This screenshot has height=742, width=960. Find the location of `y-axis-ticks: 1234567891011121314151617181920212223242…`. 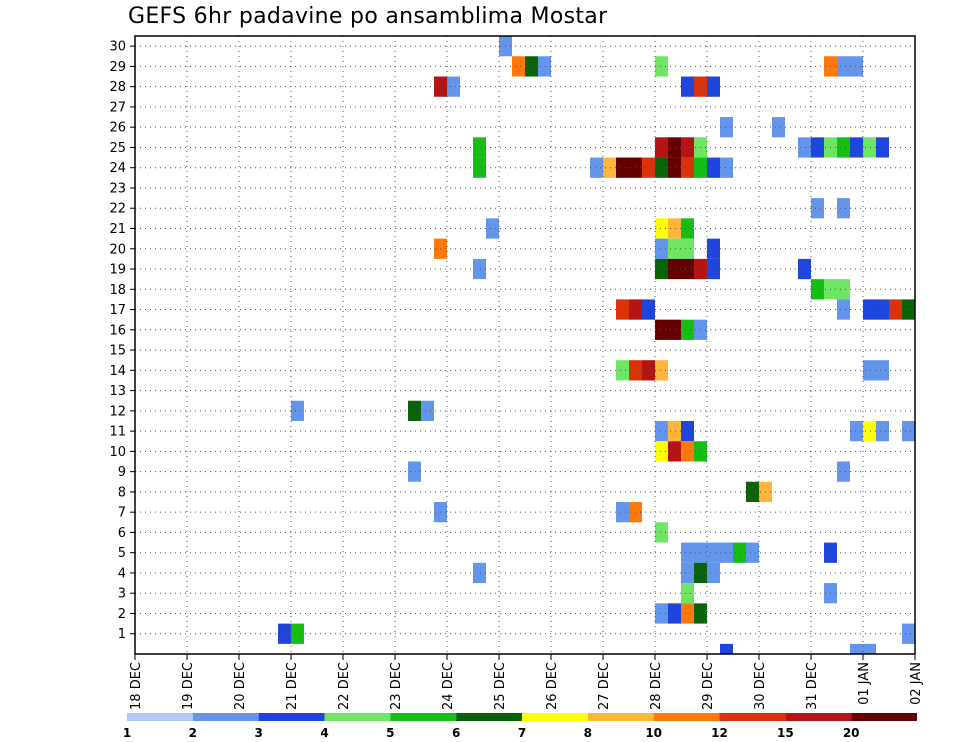

y-axis-ticks: 1234567891011121314151617181920212223242… is located at coordinates (122, 341).